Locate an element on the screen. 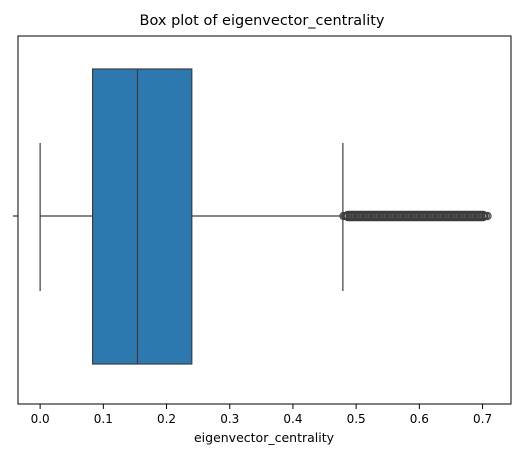 The height and width of the screenshot is (455, 520). x-tick-label: 0.6 is located at coordinates (419, 419).